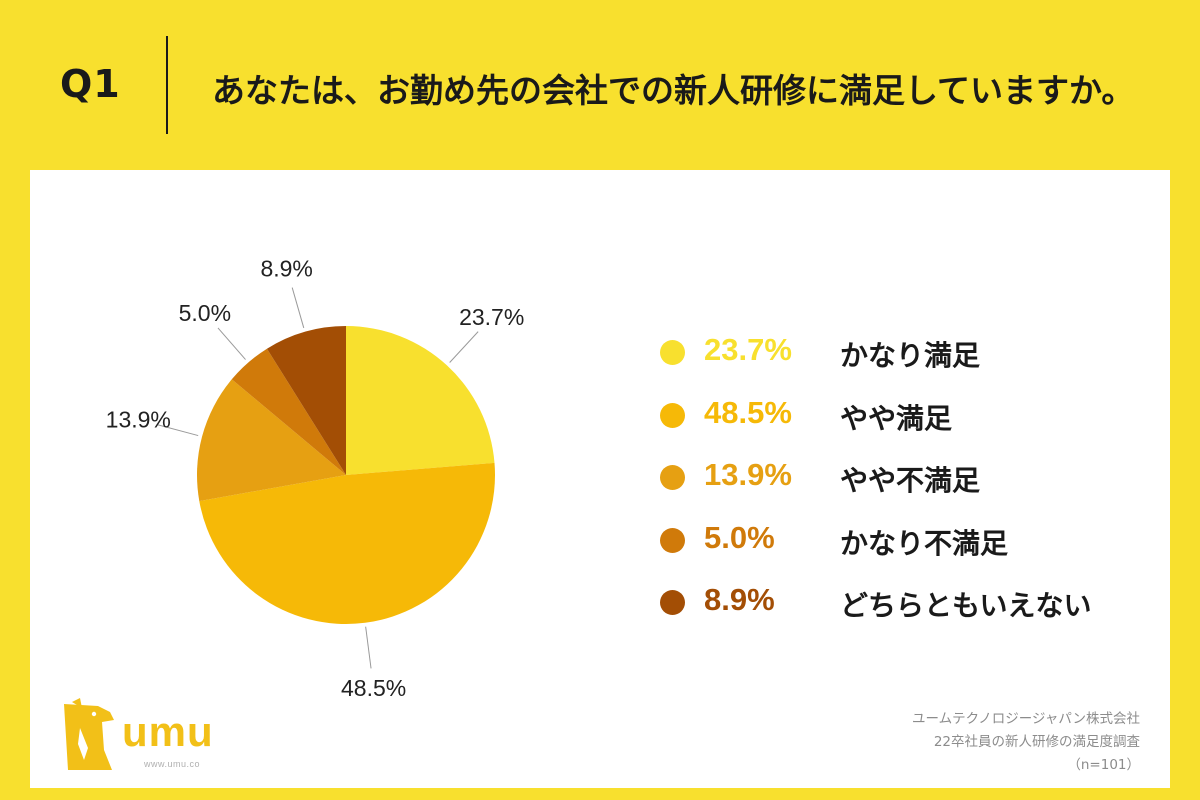 The width and height of the screenshot is (1200, 800). What do you see at coordinates (1103, 765) in the screenshot?
I see `source-sample-size: （n=101）` at bounding box center [1103, 765].